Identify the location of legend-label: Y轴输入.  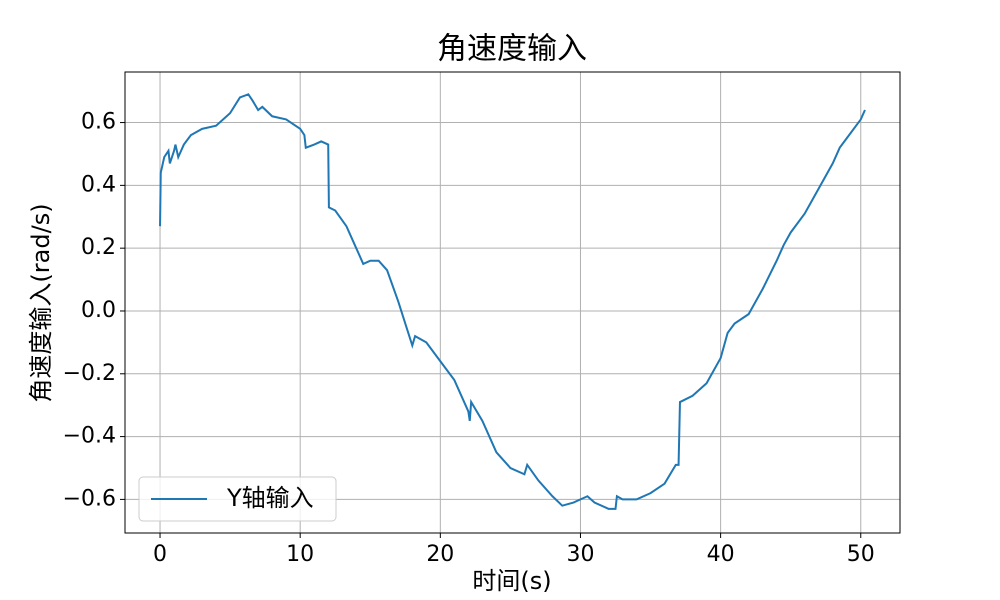
(270, 498).